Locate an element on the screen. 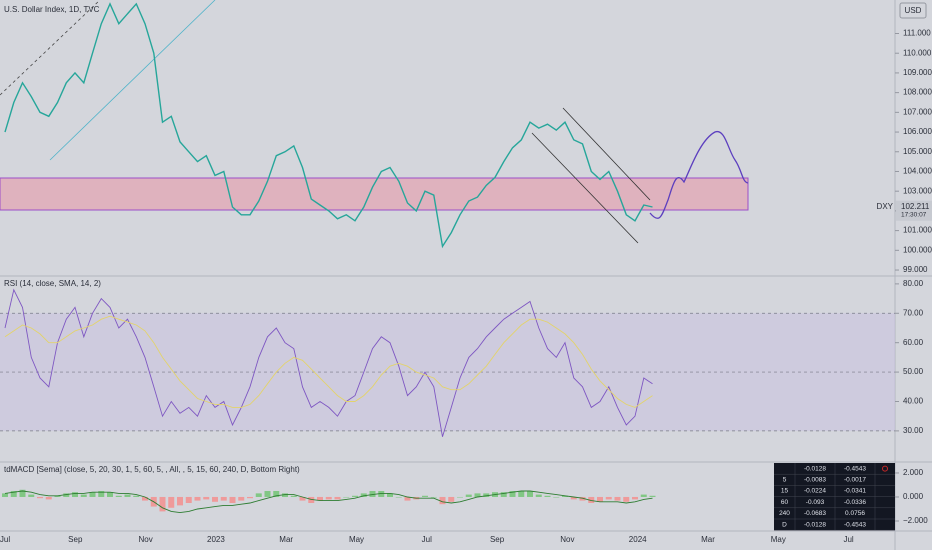  last-price: 102.211 is located at coordinates (915, 206).